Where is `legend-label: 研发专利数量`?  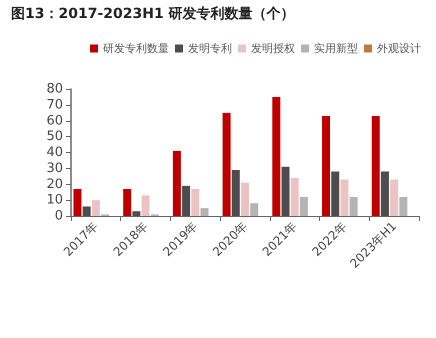
legend-label: 研发专利数量 is located at coordinates (136, 48).